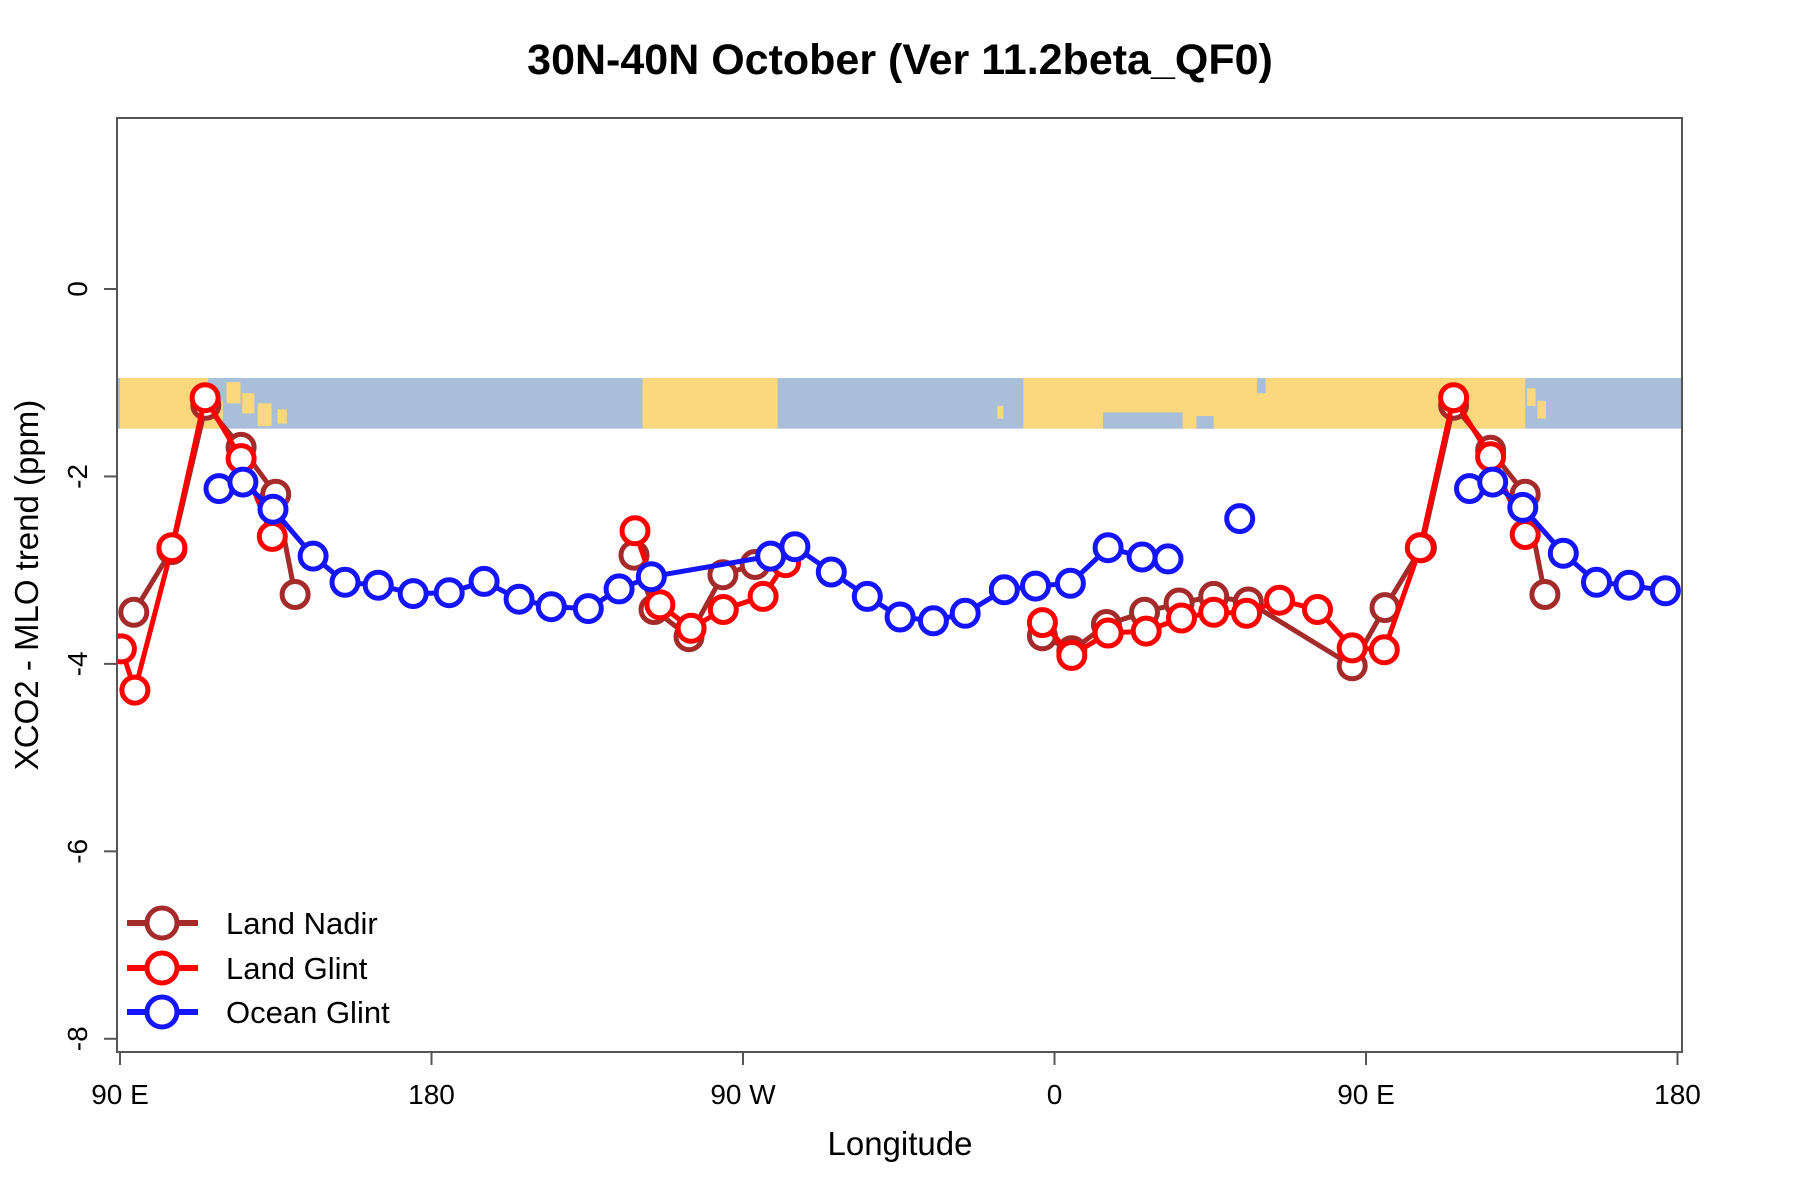 The width and height of the screenshot is (1800, 1200). I want to click on legend-item-land-glint: Land Glint, so click(247, 968).